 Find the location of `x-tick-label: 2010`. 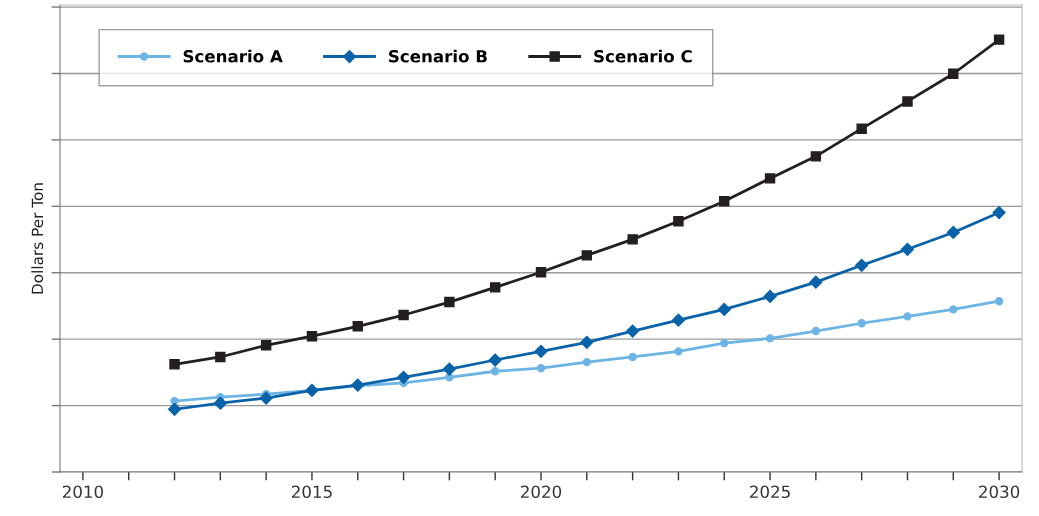

x-tick-label: 2010 is located at coordinates (83, 492).